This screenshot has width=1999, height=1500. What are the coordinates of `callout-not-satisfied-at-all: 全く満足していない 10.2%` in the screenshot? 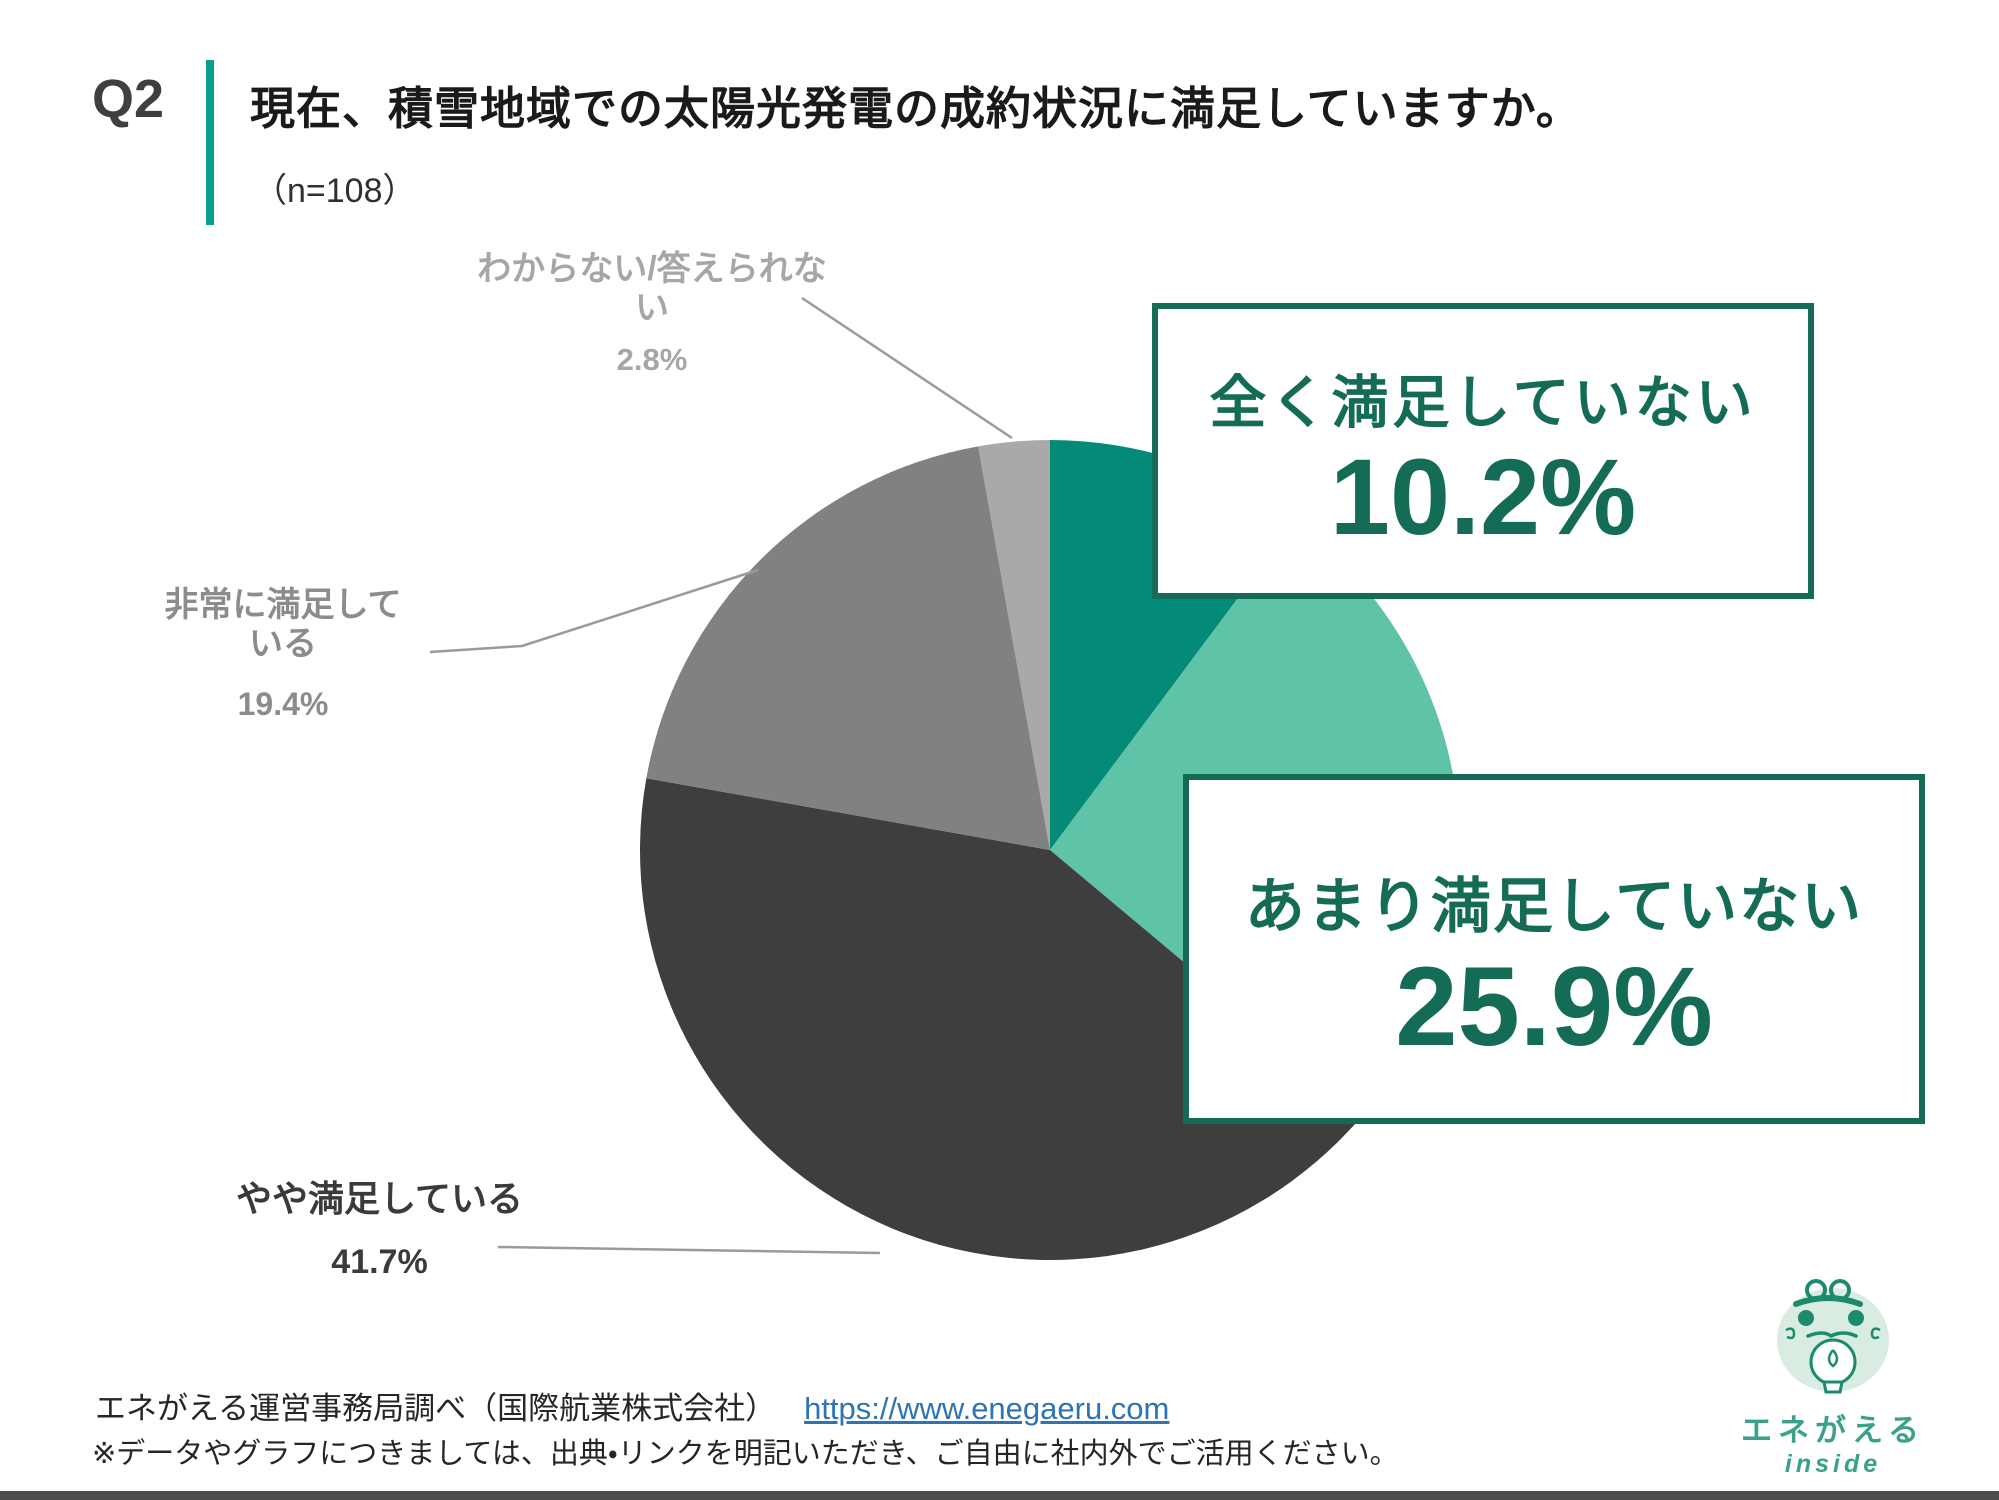 It's located at (1483, 451).